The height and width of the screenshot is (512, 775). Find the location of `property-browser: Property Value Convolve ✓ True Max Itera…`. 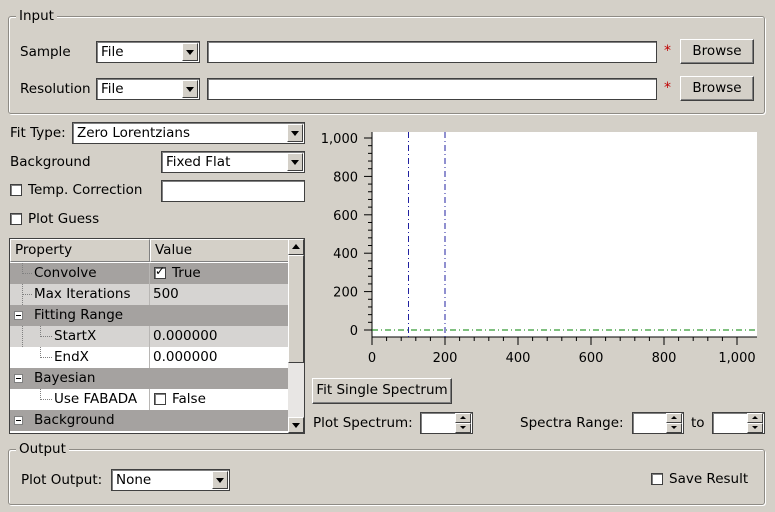

property-browser: Property Value Convolve ✓ True Max Itera… is located at coordinates (157, 336).